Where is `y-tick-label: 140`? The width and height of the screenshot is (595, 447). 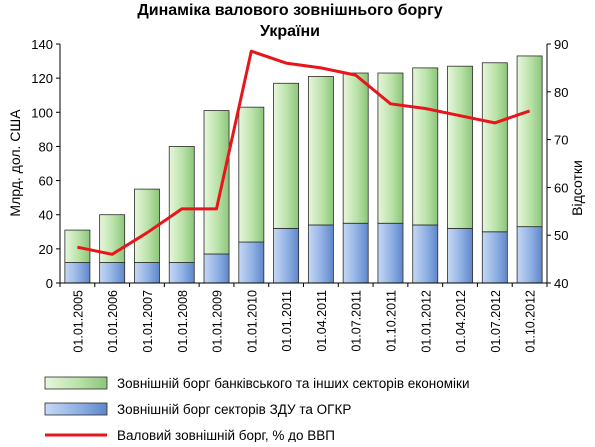
y-tick-label: 140 is located at coordinates (42, 44).